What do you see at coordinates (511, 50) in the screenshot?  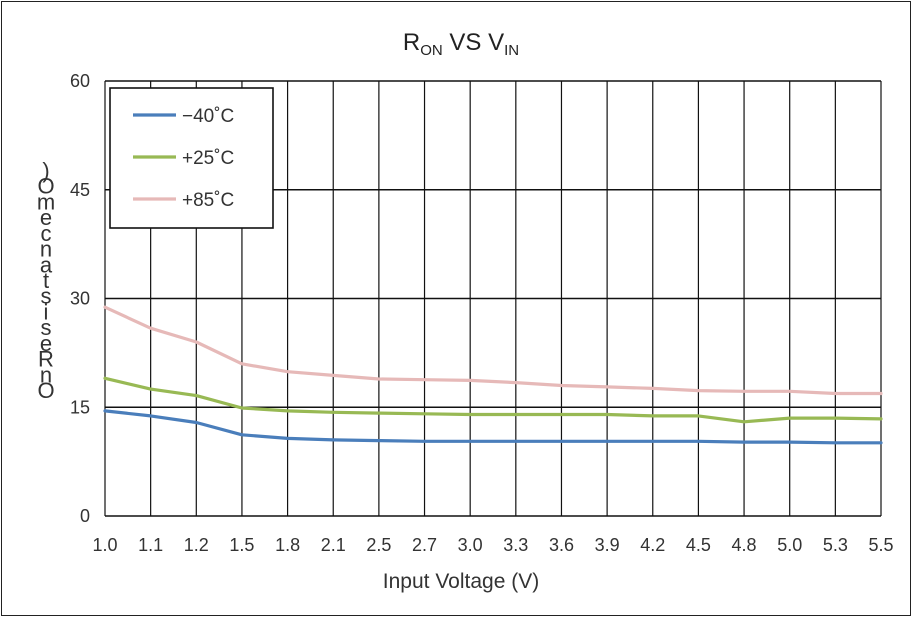 I see `title-middle-sub: IN` at bounding box center [511, 50].